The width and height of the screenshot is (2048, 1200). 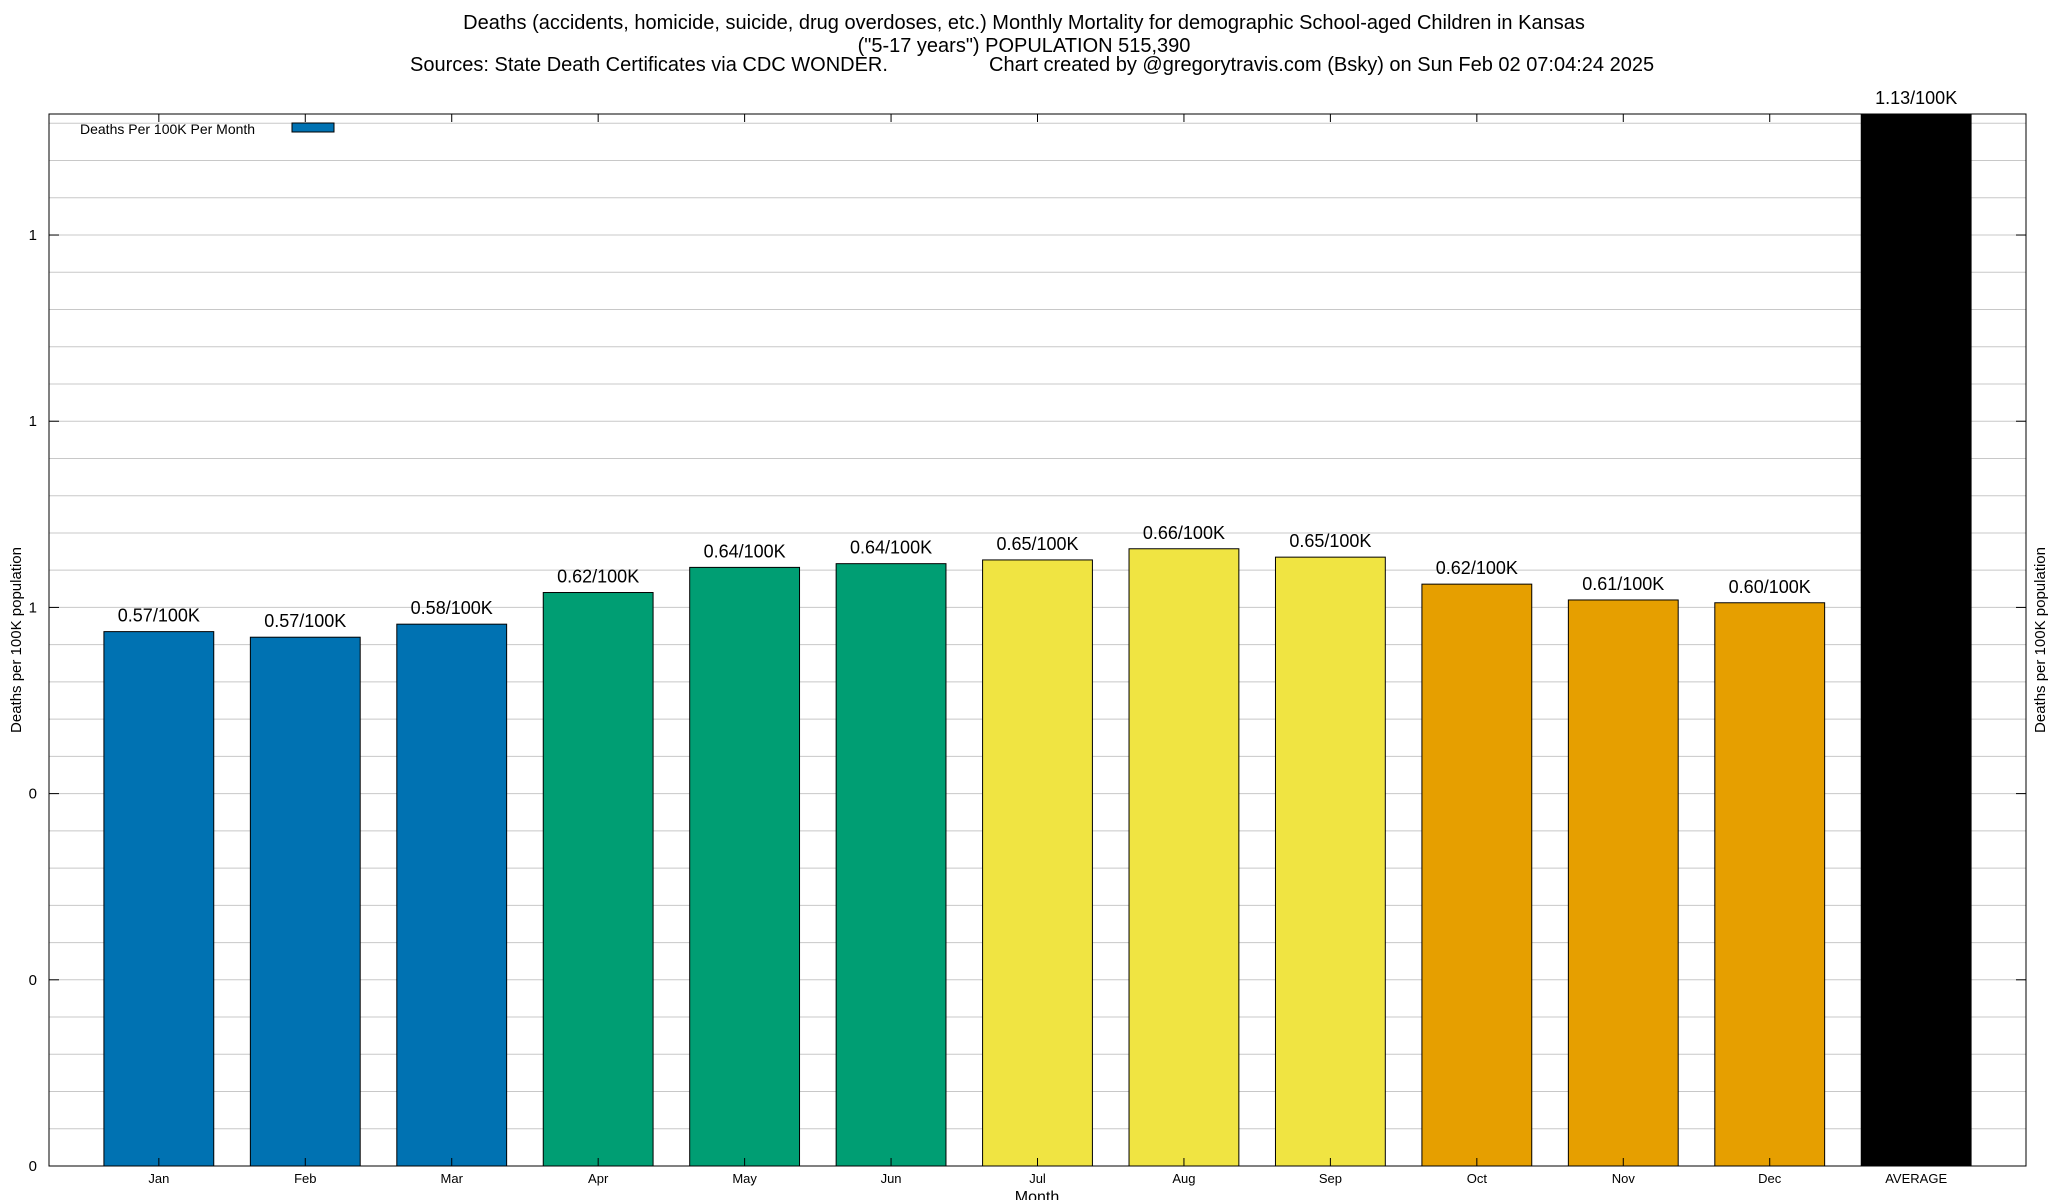 What do you see at coordinates (167, 129) in the screenshot?
I see `legend-label: Deaths Per 100K Per Month` at bounding box center [167, 129].